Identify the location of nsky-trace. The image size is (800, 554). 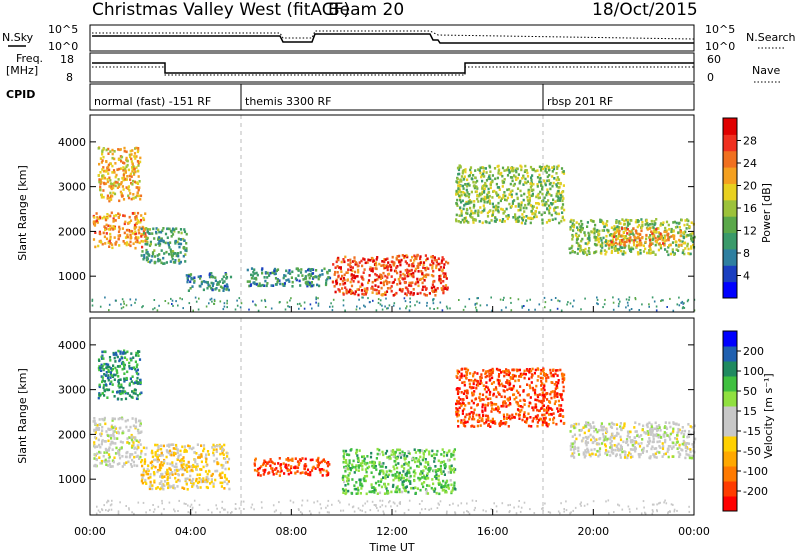
(393, 38).